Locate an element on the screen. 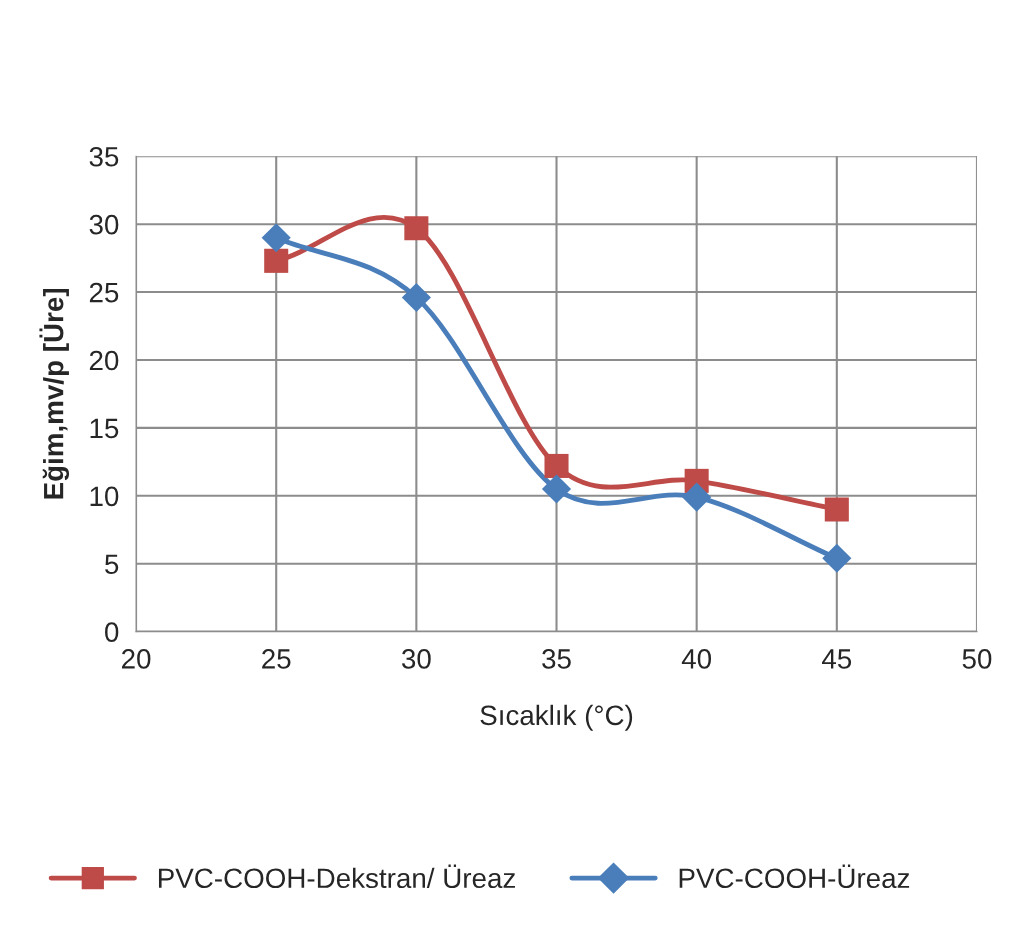 This screenshot has height=947, width=1023. legend-label: PVC-COOH-Dekstran/ Üreaz is located at coordinates (336, 876).